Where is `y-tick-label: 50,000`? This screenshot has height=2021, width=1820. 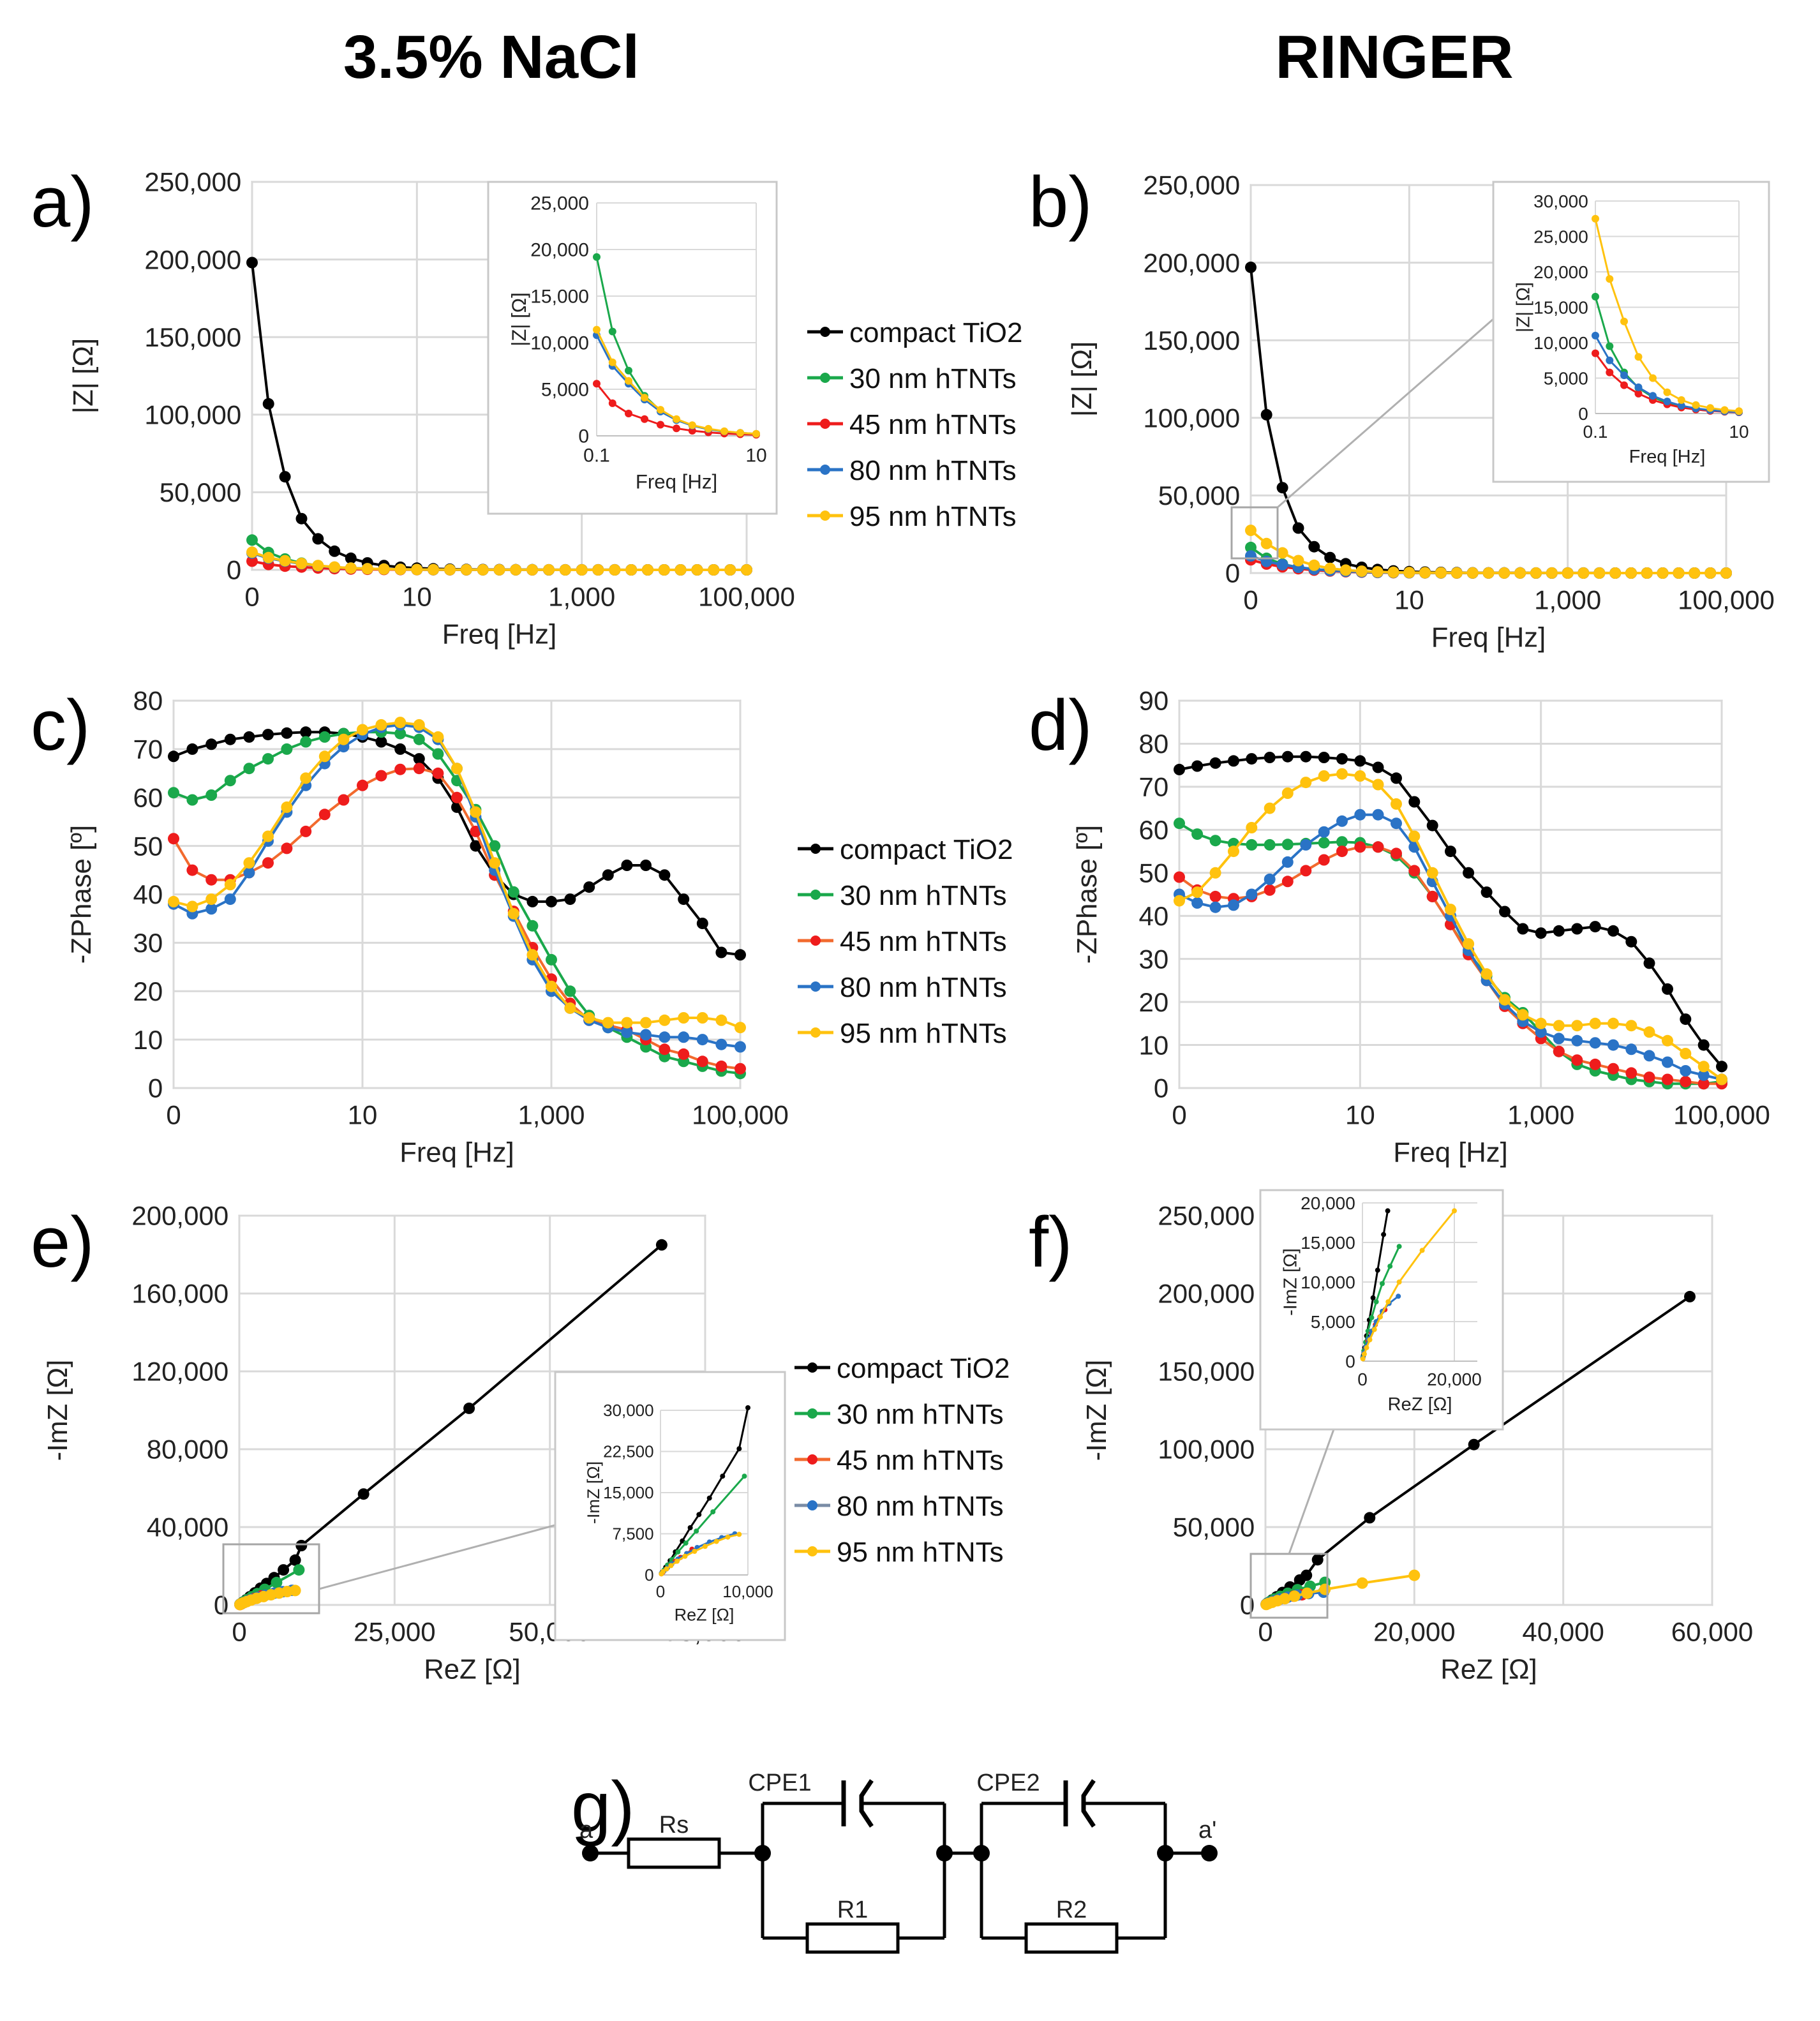
y-tick-label: 50,000 is located at coordinates (1214, 1527).